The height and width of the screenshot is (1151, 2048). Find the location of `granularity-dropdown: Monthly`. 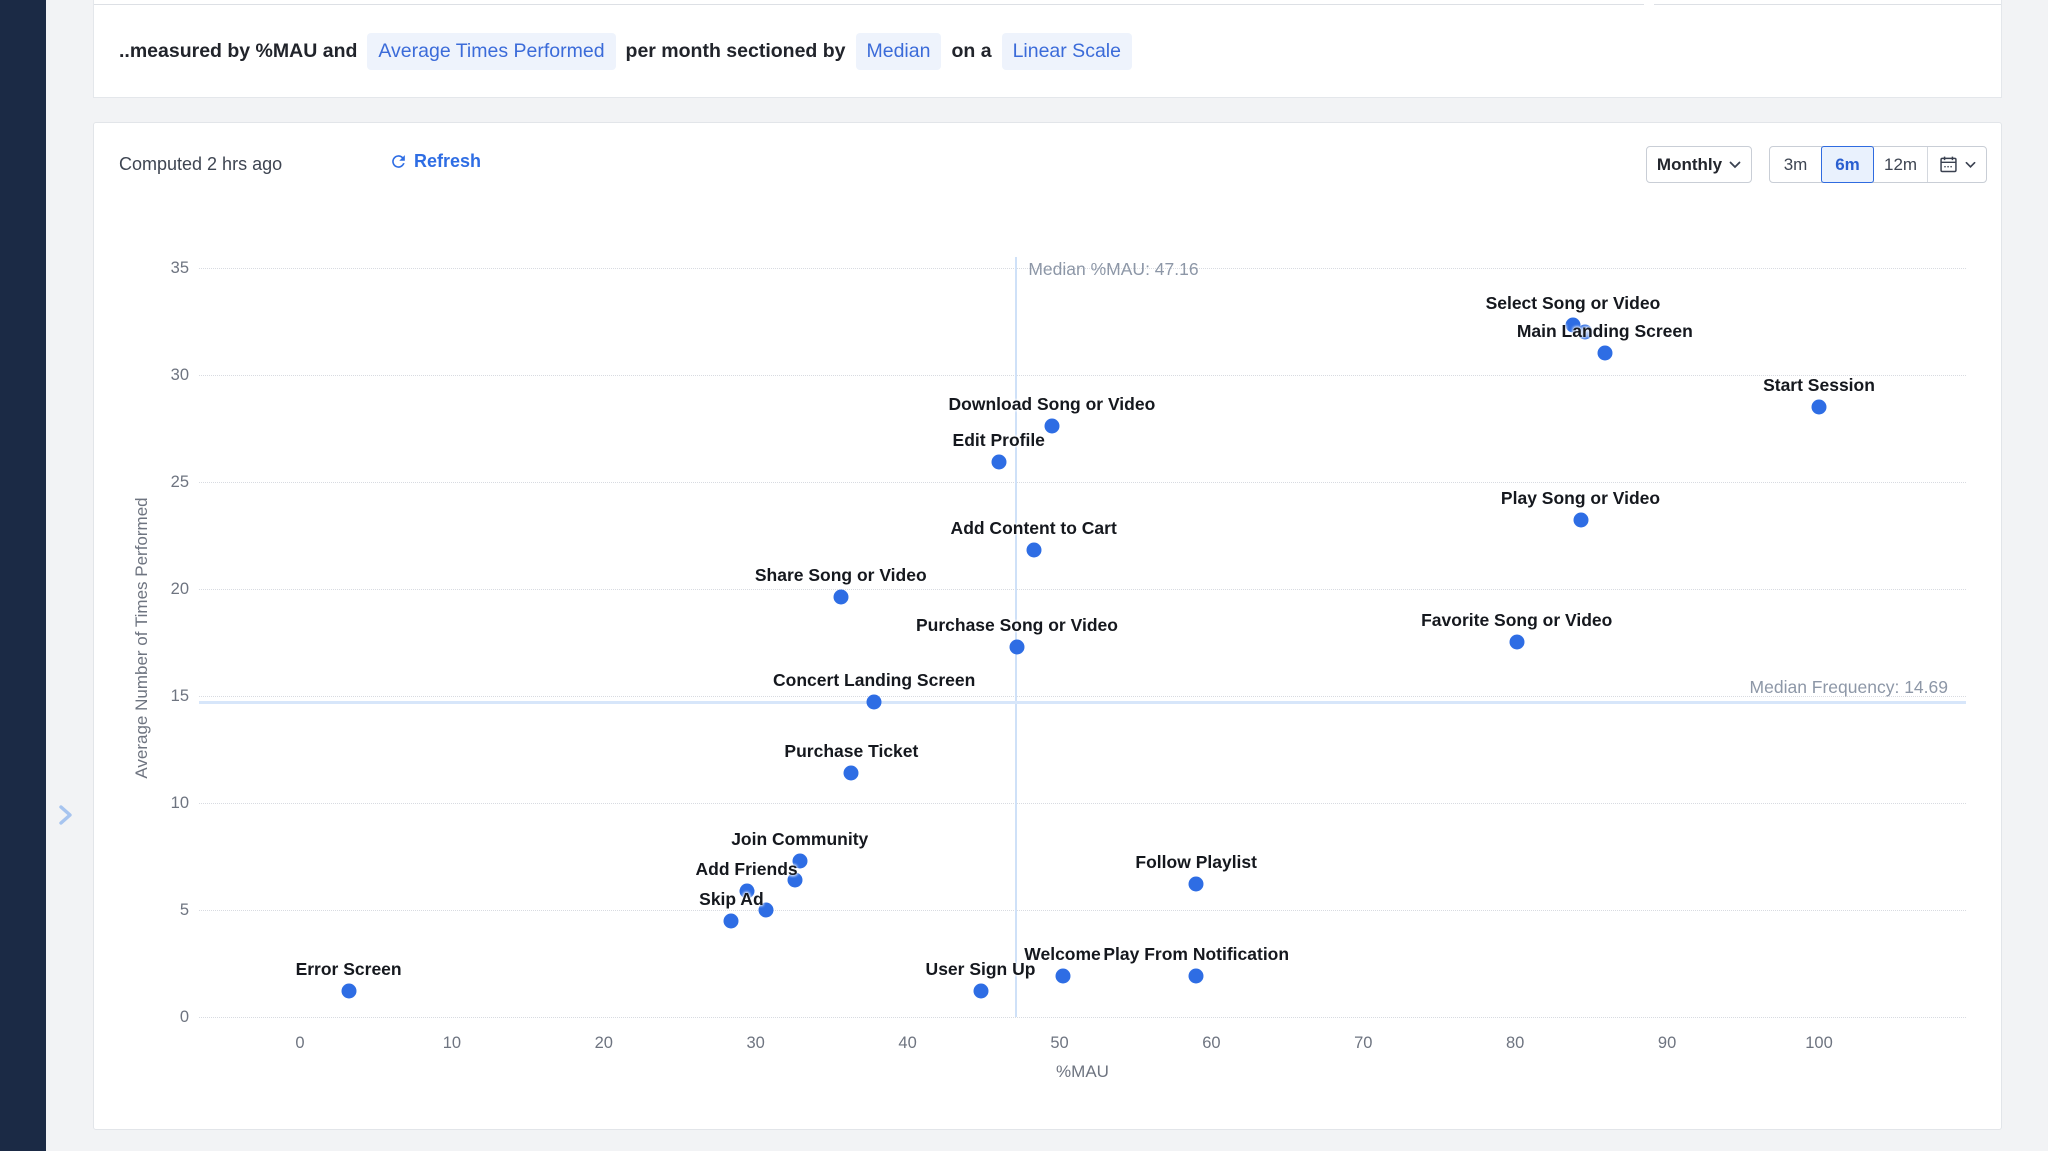

granularity-dropdown: Monthly is located at coordinates (1699, 164).